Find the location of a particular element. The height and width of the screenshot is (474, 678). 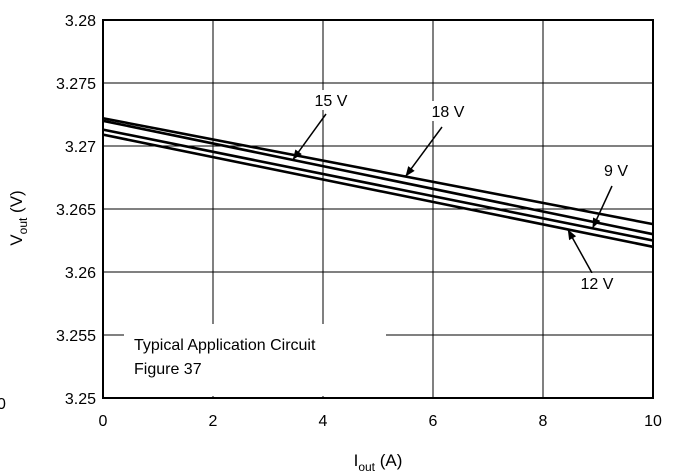

stray-tick-label: 0 is located at coordinates (3, 404).